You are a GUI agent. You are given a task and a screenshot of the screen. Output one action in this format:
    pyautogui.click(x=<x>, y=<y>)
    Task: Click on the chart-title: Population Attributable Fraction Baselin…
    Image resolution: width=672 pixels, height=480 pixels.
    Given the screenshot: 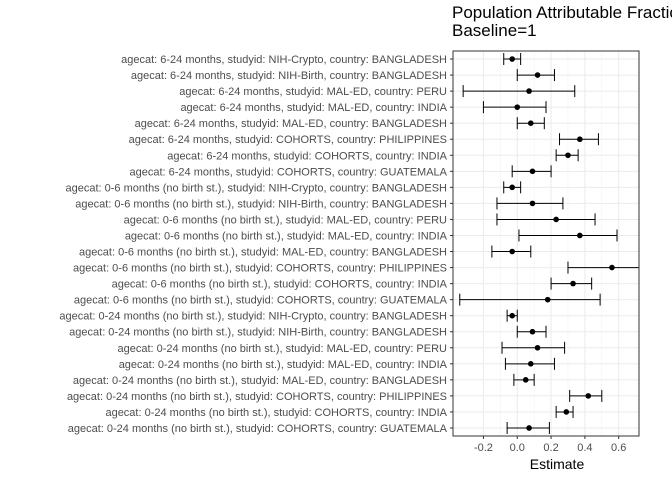 What is the action you would take?
    pyautogui.click(x=562, y=22)
    